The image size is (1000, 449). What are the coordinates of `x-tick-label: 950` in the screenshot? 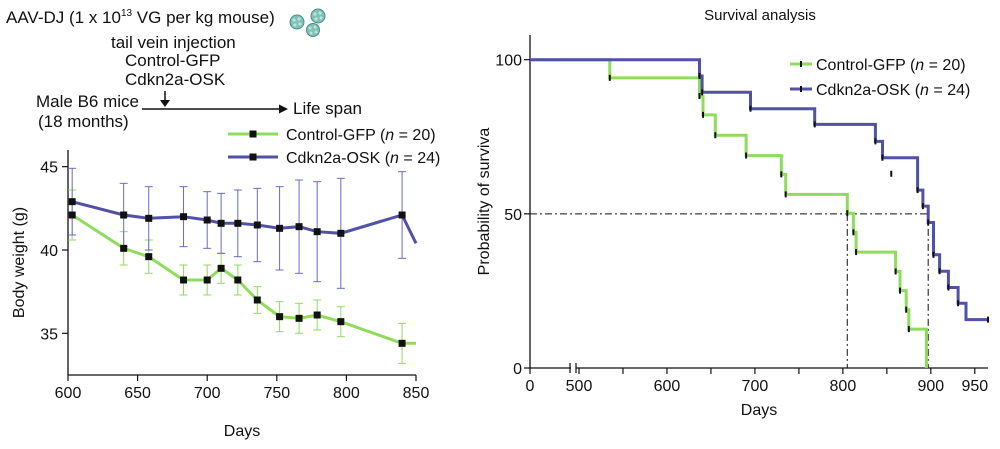 It's located at (974, 386).